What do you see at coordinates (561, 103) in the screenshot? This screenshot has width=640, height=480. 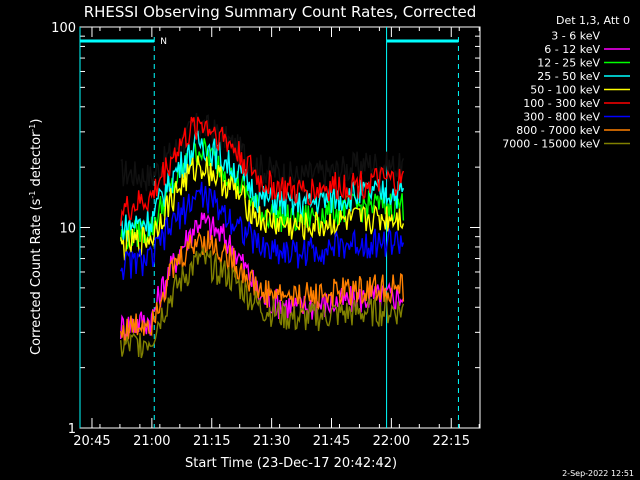 I see `legend-entry-label: 100 - 300 keV` at bounding box center [561, 103].